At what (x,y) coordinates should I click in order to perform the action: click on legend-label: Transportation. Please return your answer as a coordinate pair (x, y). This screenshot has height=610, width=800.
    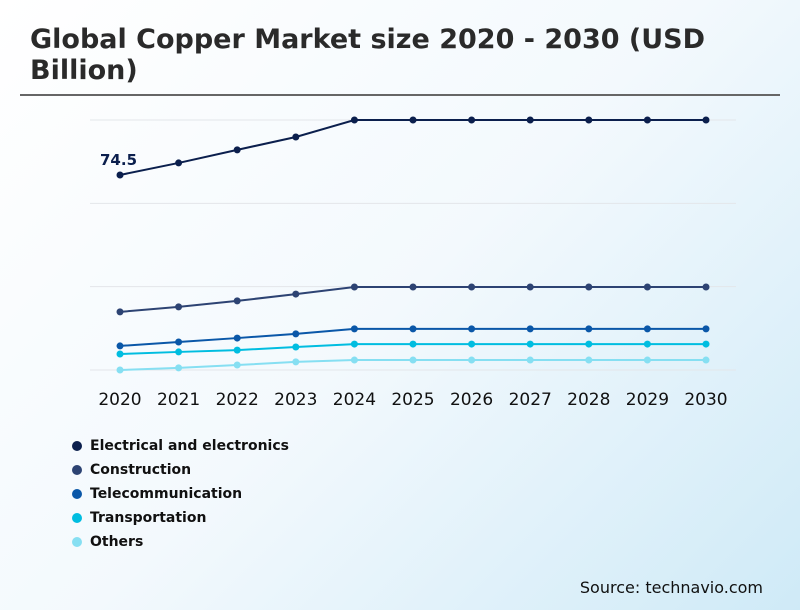
    Looking at the image, I should click on (148, 518).